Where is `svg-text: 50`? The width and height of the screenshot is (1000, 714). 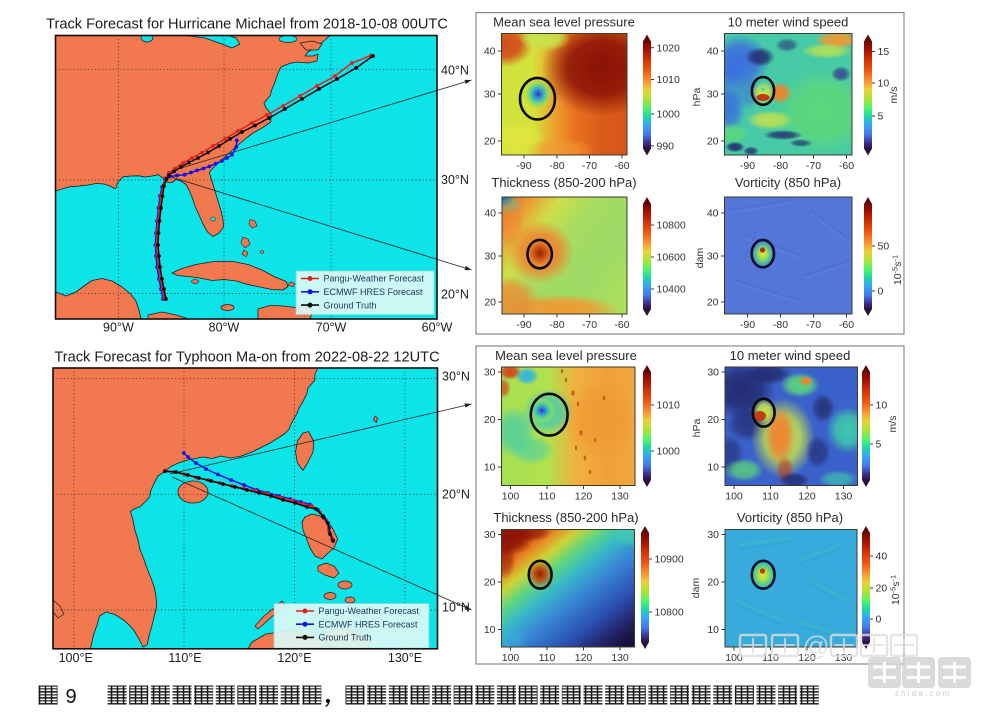
svg-text: 50 is located at coordinates (884, 247).